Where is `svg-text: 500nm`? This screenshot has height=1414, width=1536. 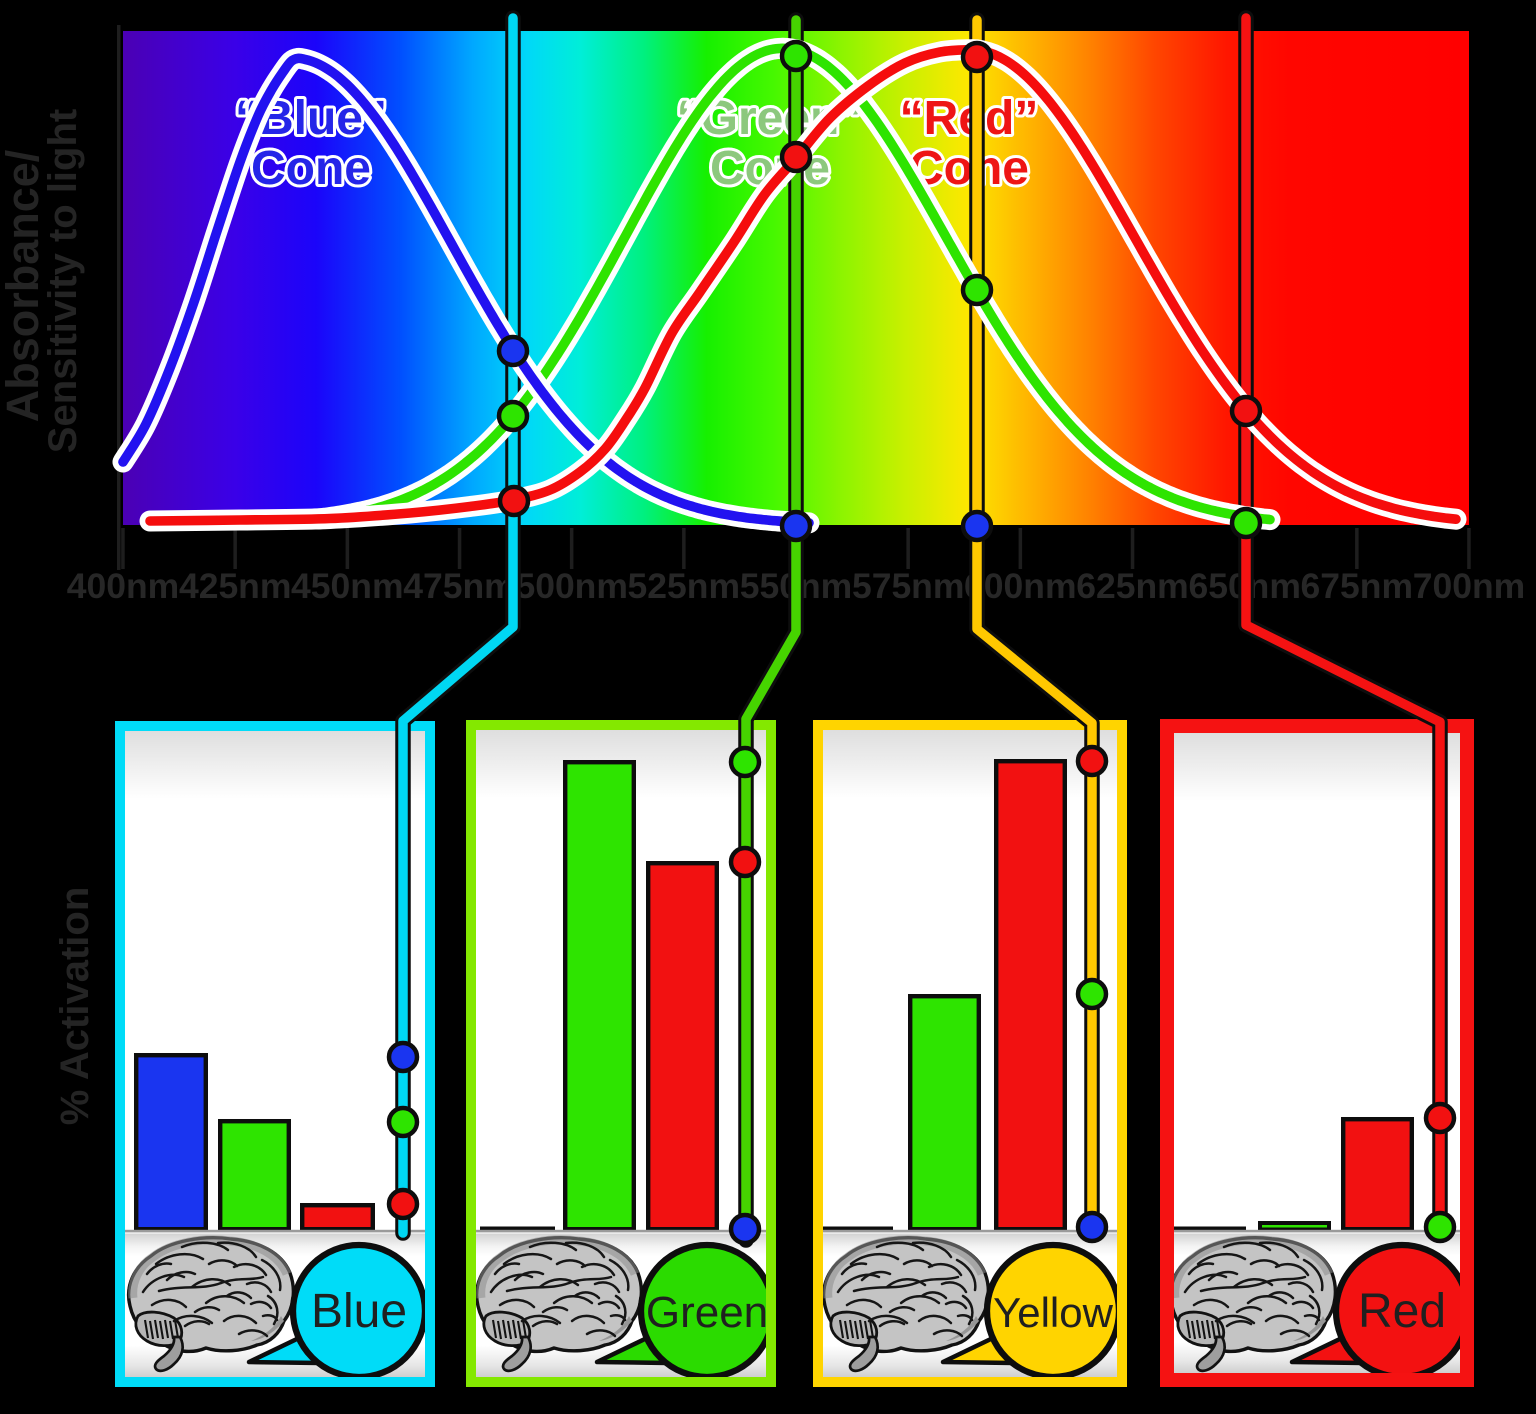
svg-text: 500nm is located at coordinates (571, 586).